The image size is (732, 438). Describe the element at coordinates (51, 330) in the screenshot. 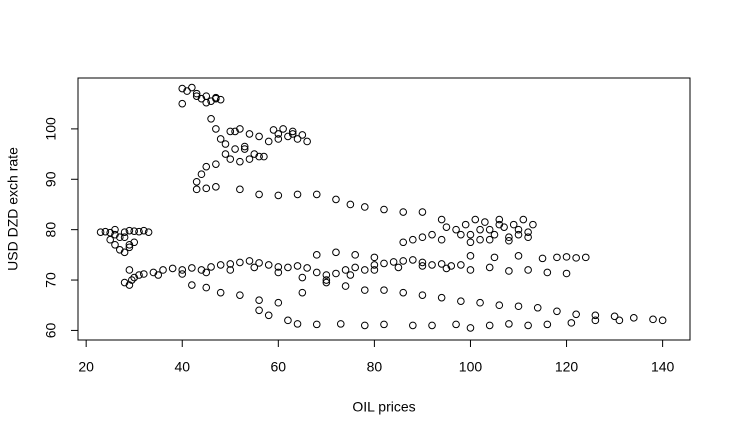

I see `y-tick-label: 60` at that location.